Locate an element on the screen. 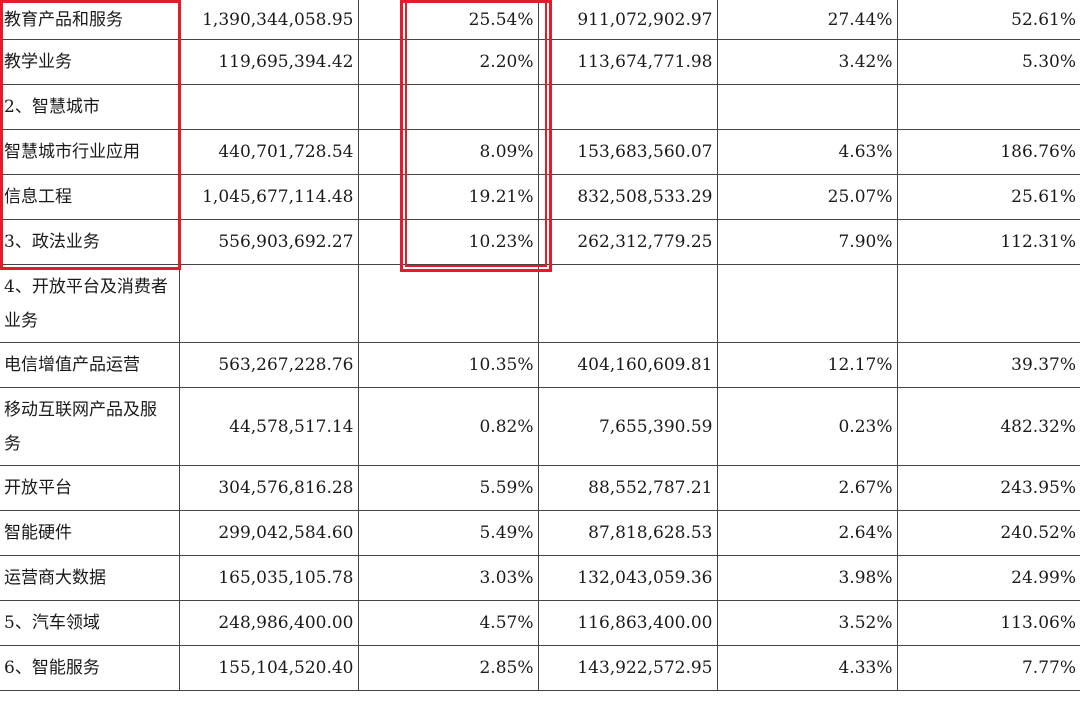  prev-revenue-cell: 87,818,628.53 is located at coordinates (627, 533).